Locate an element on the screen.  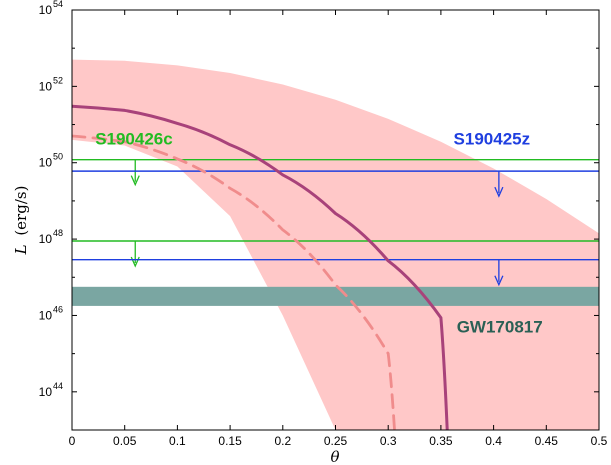
annotation-s190425z: S190425z is located at coordinates (492, 138).